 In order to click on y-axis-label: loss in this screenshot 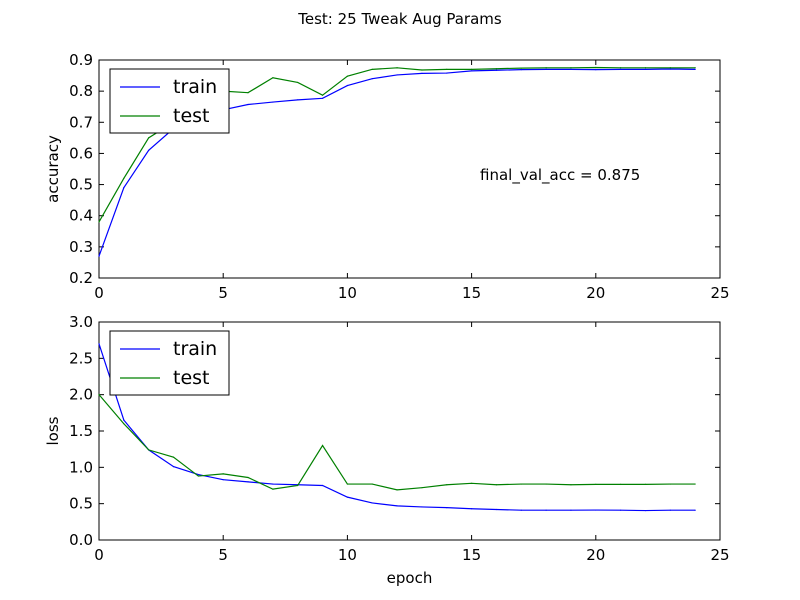, I will do `click(53, 430)`.